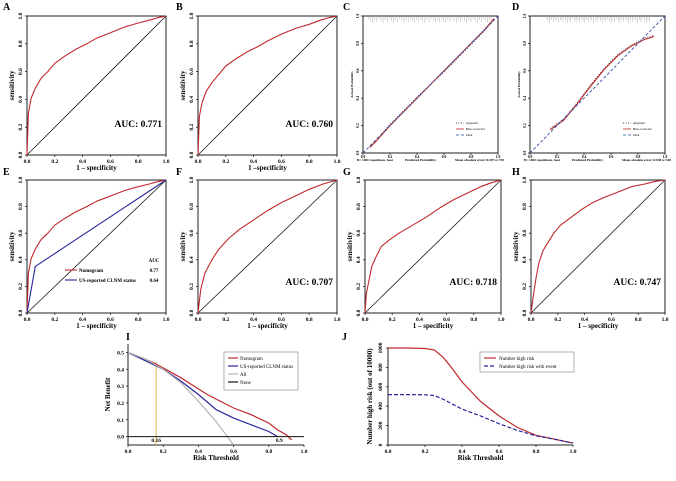 Image resolution: width=676 pixels, height=481 pixels. I want to click on net-benefit-curve, so click(203, 394).